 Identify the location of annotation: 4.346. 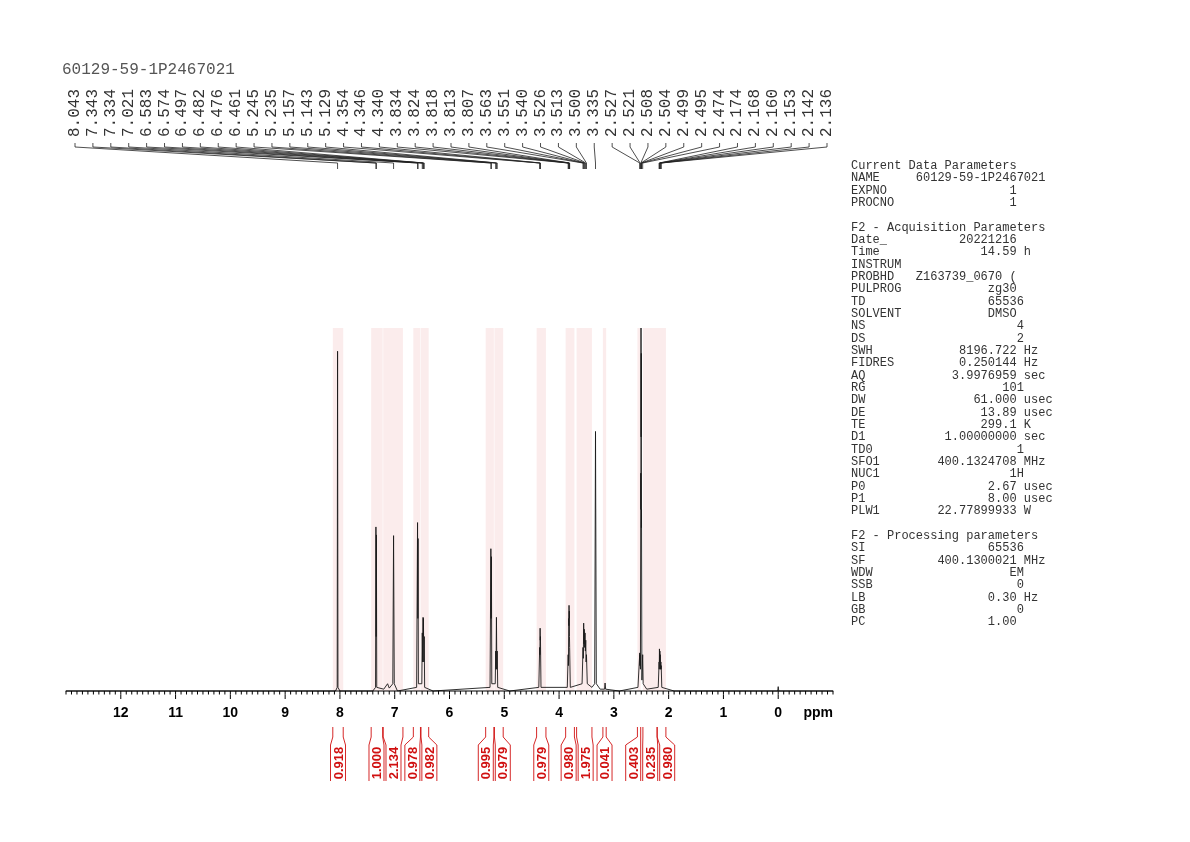
(361, 112).